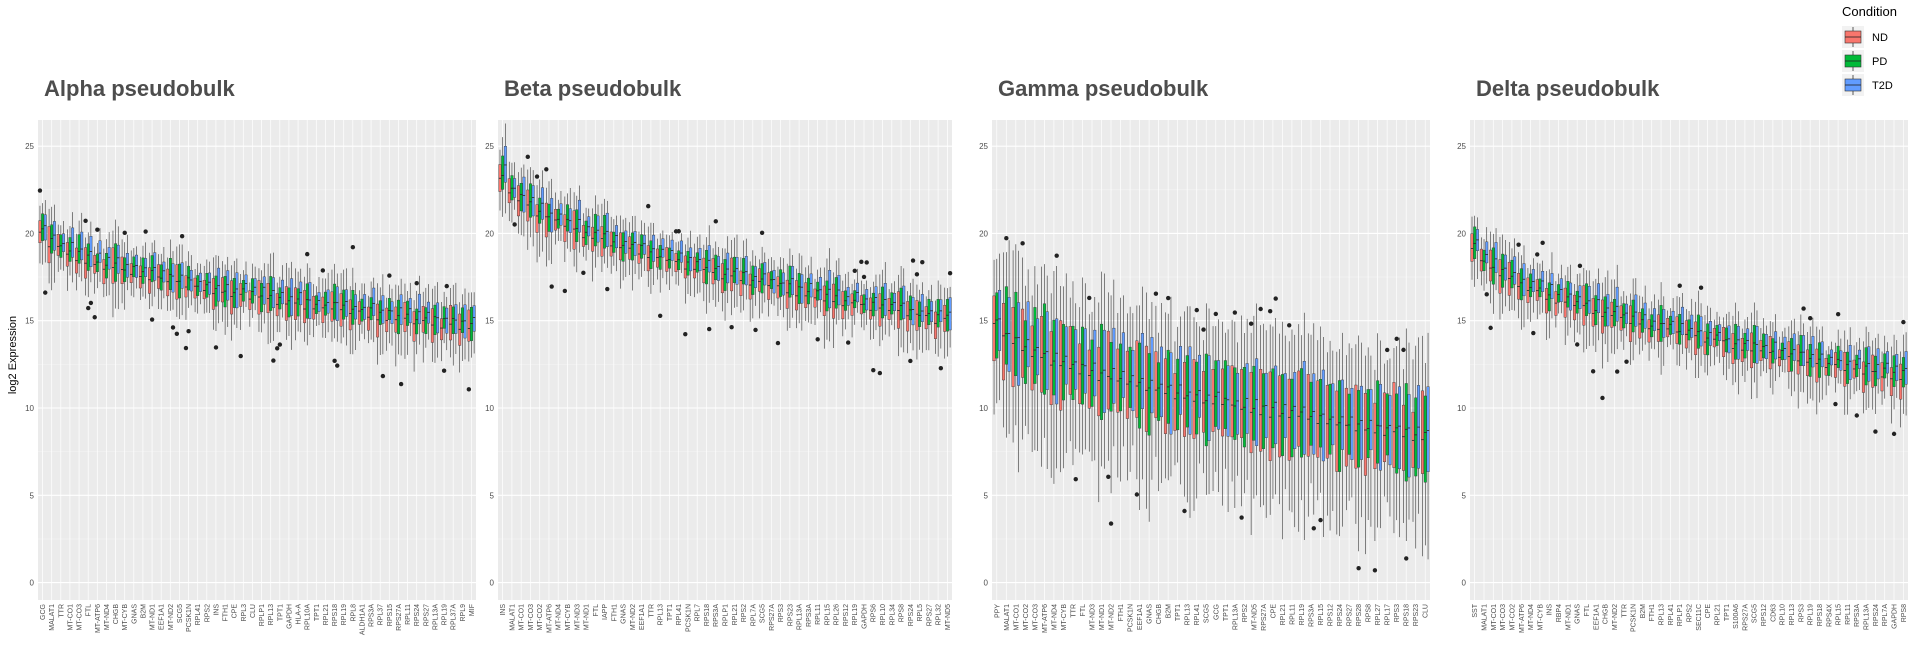 The image size is (1918, 647). I want to click on x-tick-label: RPS3A, so click(1311, 615).